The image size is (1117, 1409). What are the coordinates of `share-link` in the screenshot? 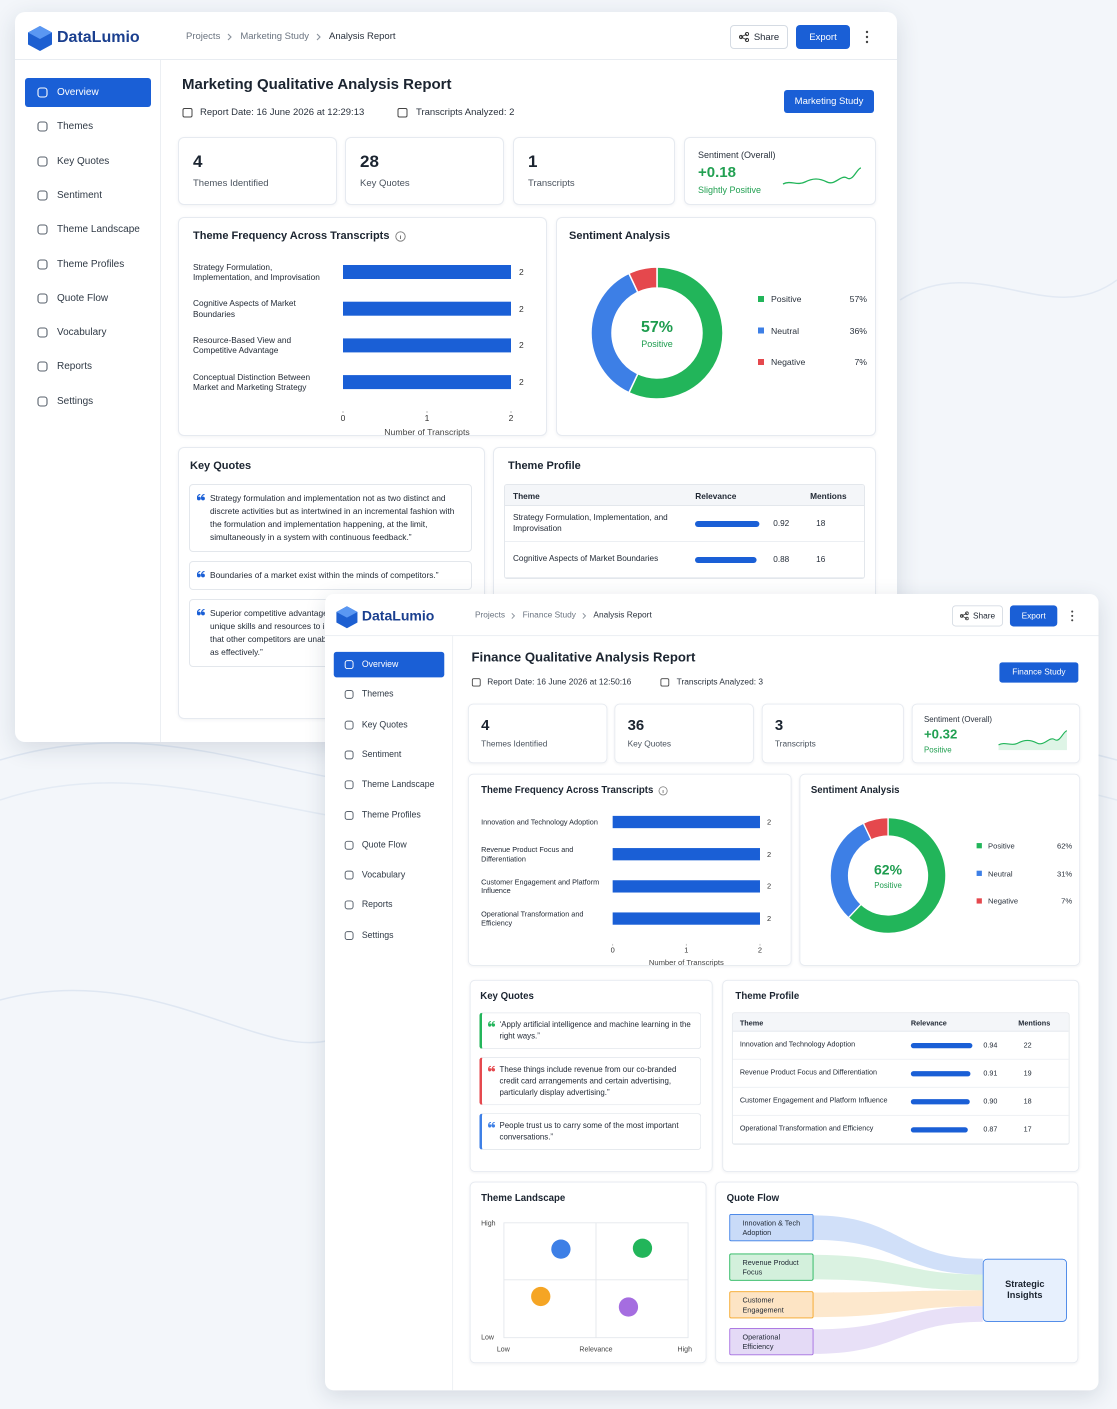 It's located at (963, 615).